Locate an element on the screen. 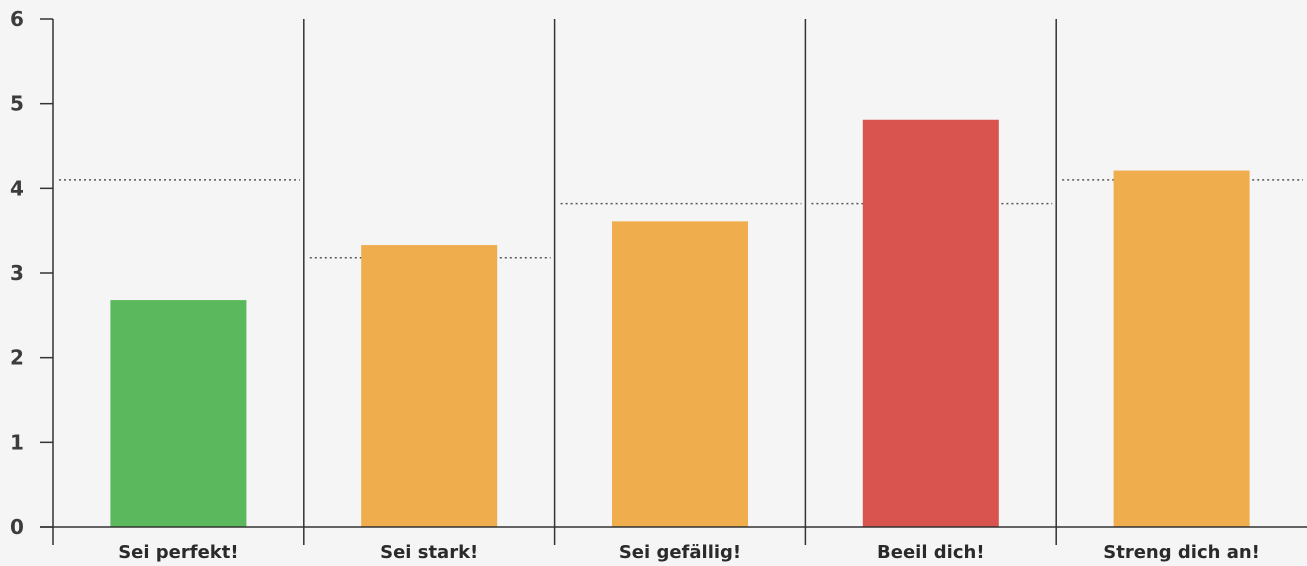  x-tick-label: Sei gefällig! is located at coordinates (680, 552).